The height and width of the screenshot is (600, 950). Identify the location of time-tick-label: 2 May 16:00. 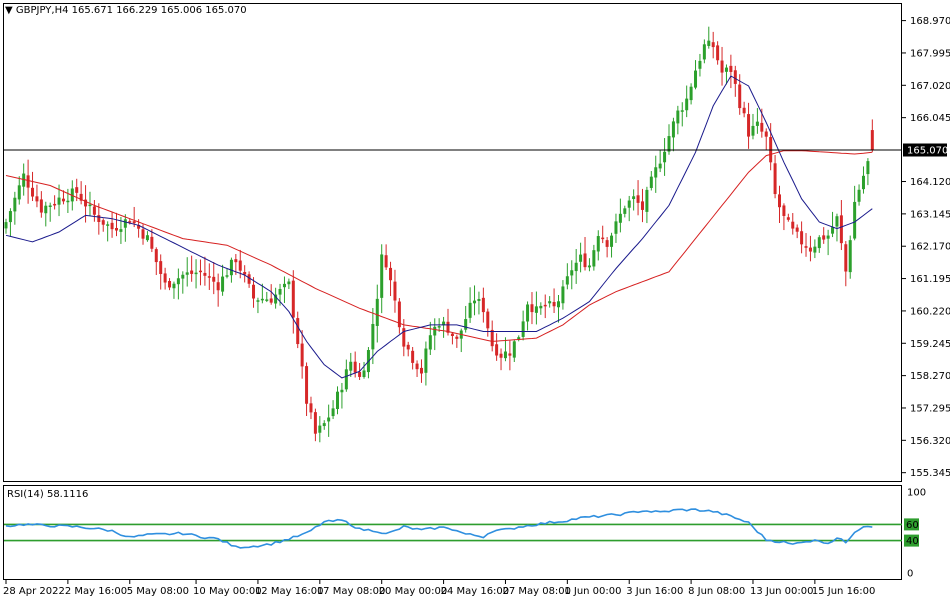
(96, 591).